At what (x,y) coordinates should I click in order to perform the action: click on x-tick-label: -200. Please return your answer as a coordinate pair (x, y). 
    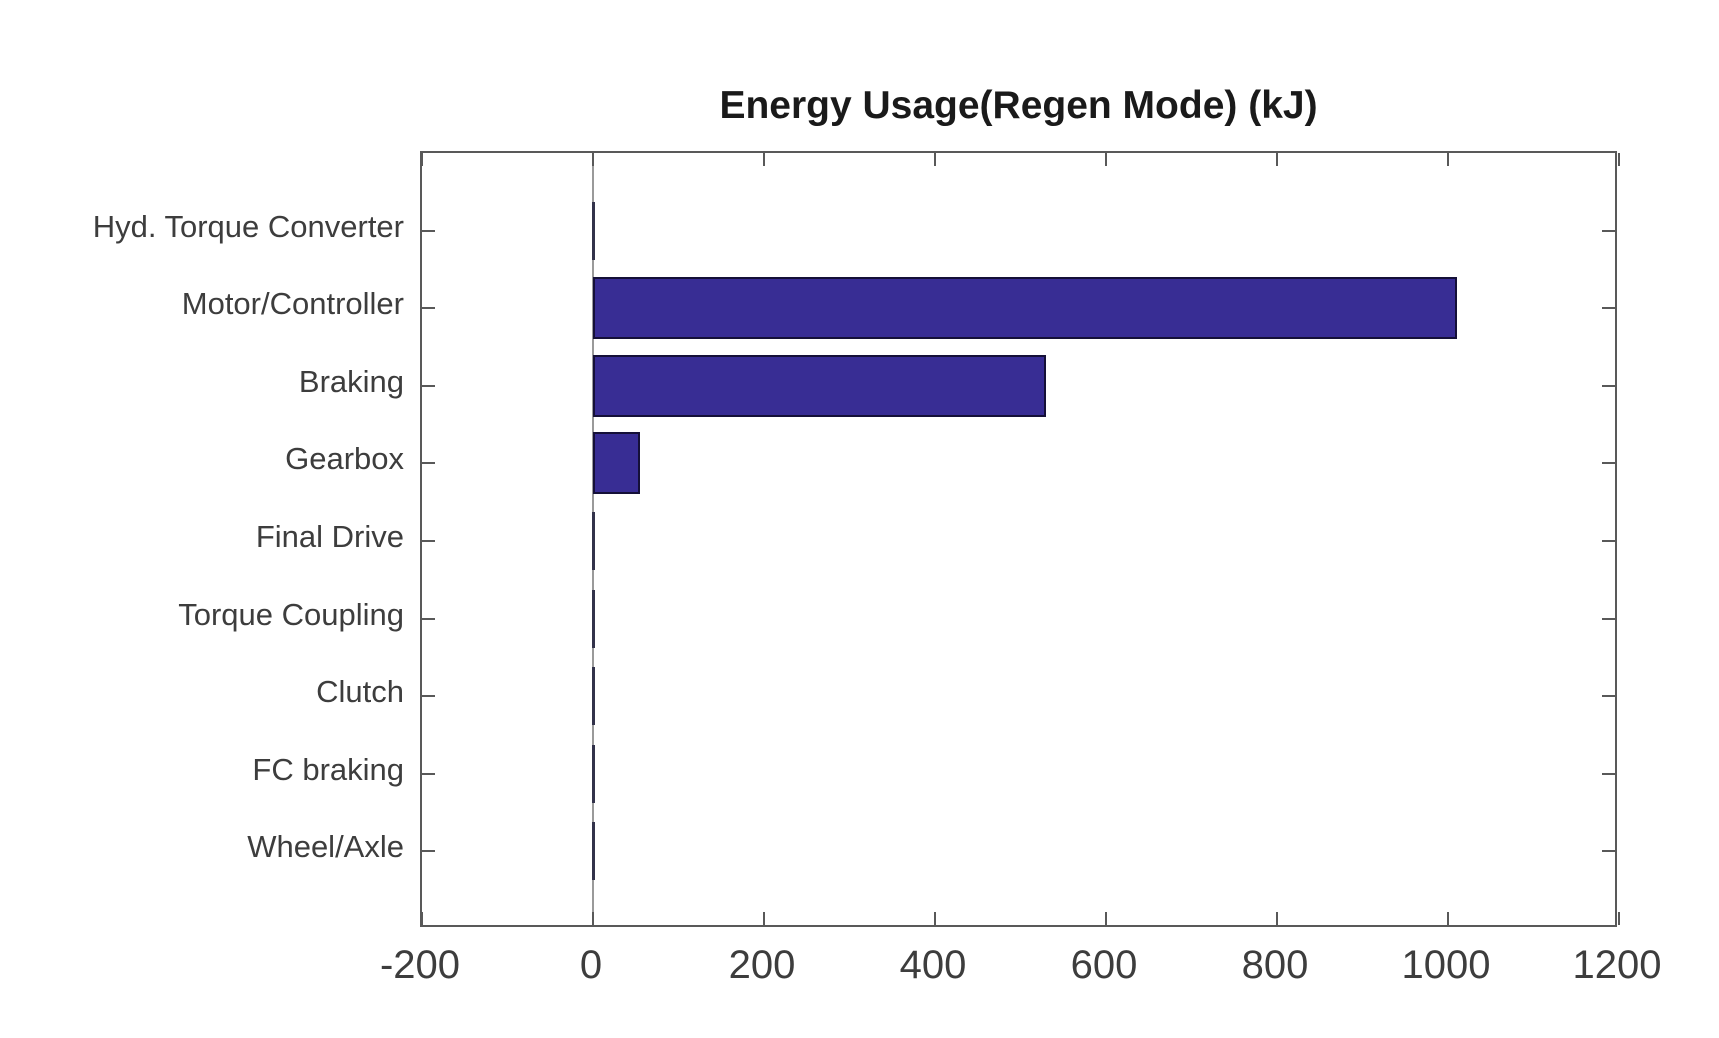
    Looking at the image, I should click on (420, 965).